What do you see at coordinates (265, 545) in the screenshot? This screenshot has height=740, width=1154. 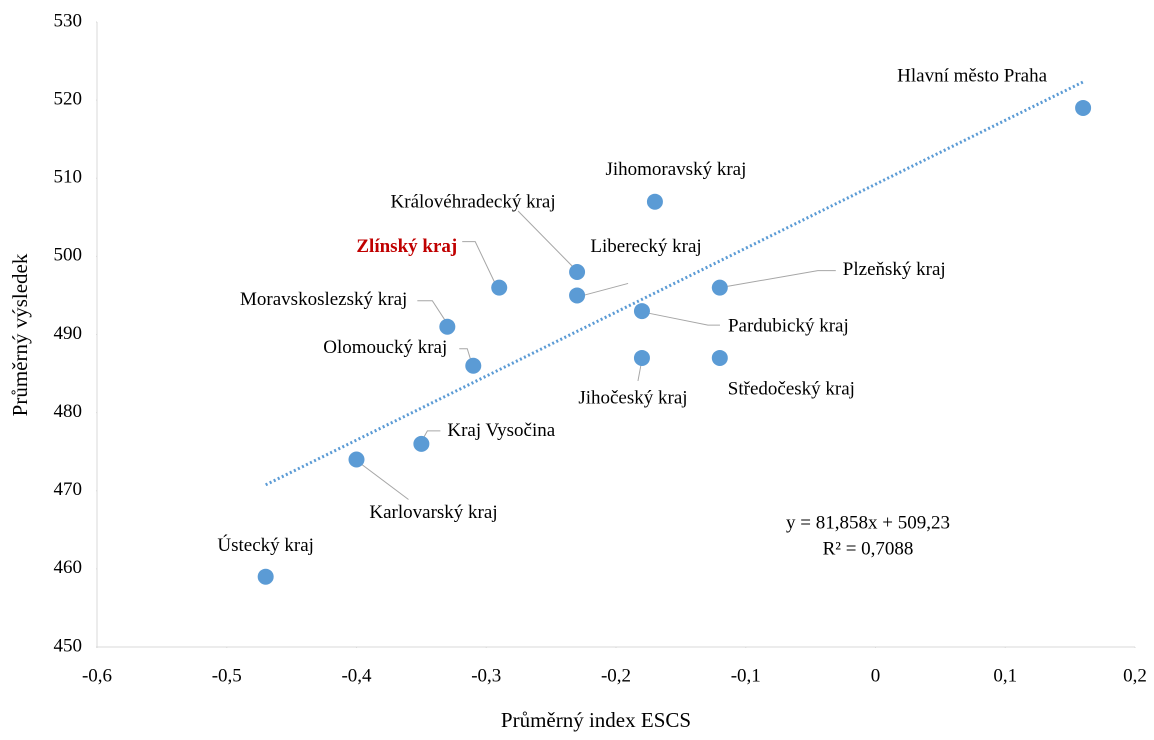 I see `point-label: Ústecký kraj` at bounding box center [265, 545].